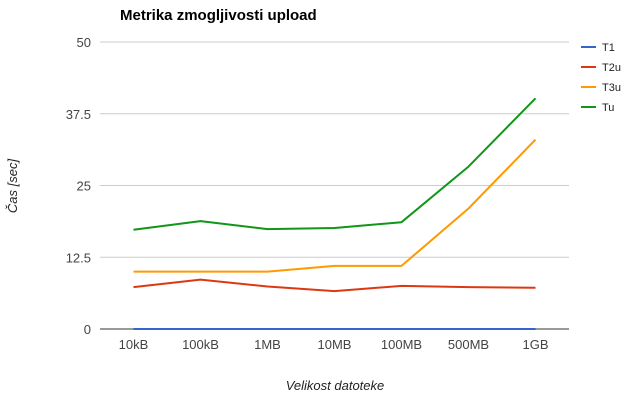 This screenshot has height=400, width=639. What do you see at coordinates (78, 114) in the screenshot?
I see `y-tick-label: 37.5` at bounding box center [78, 114].